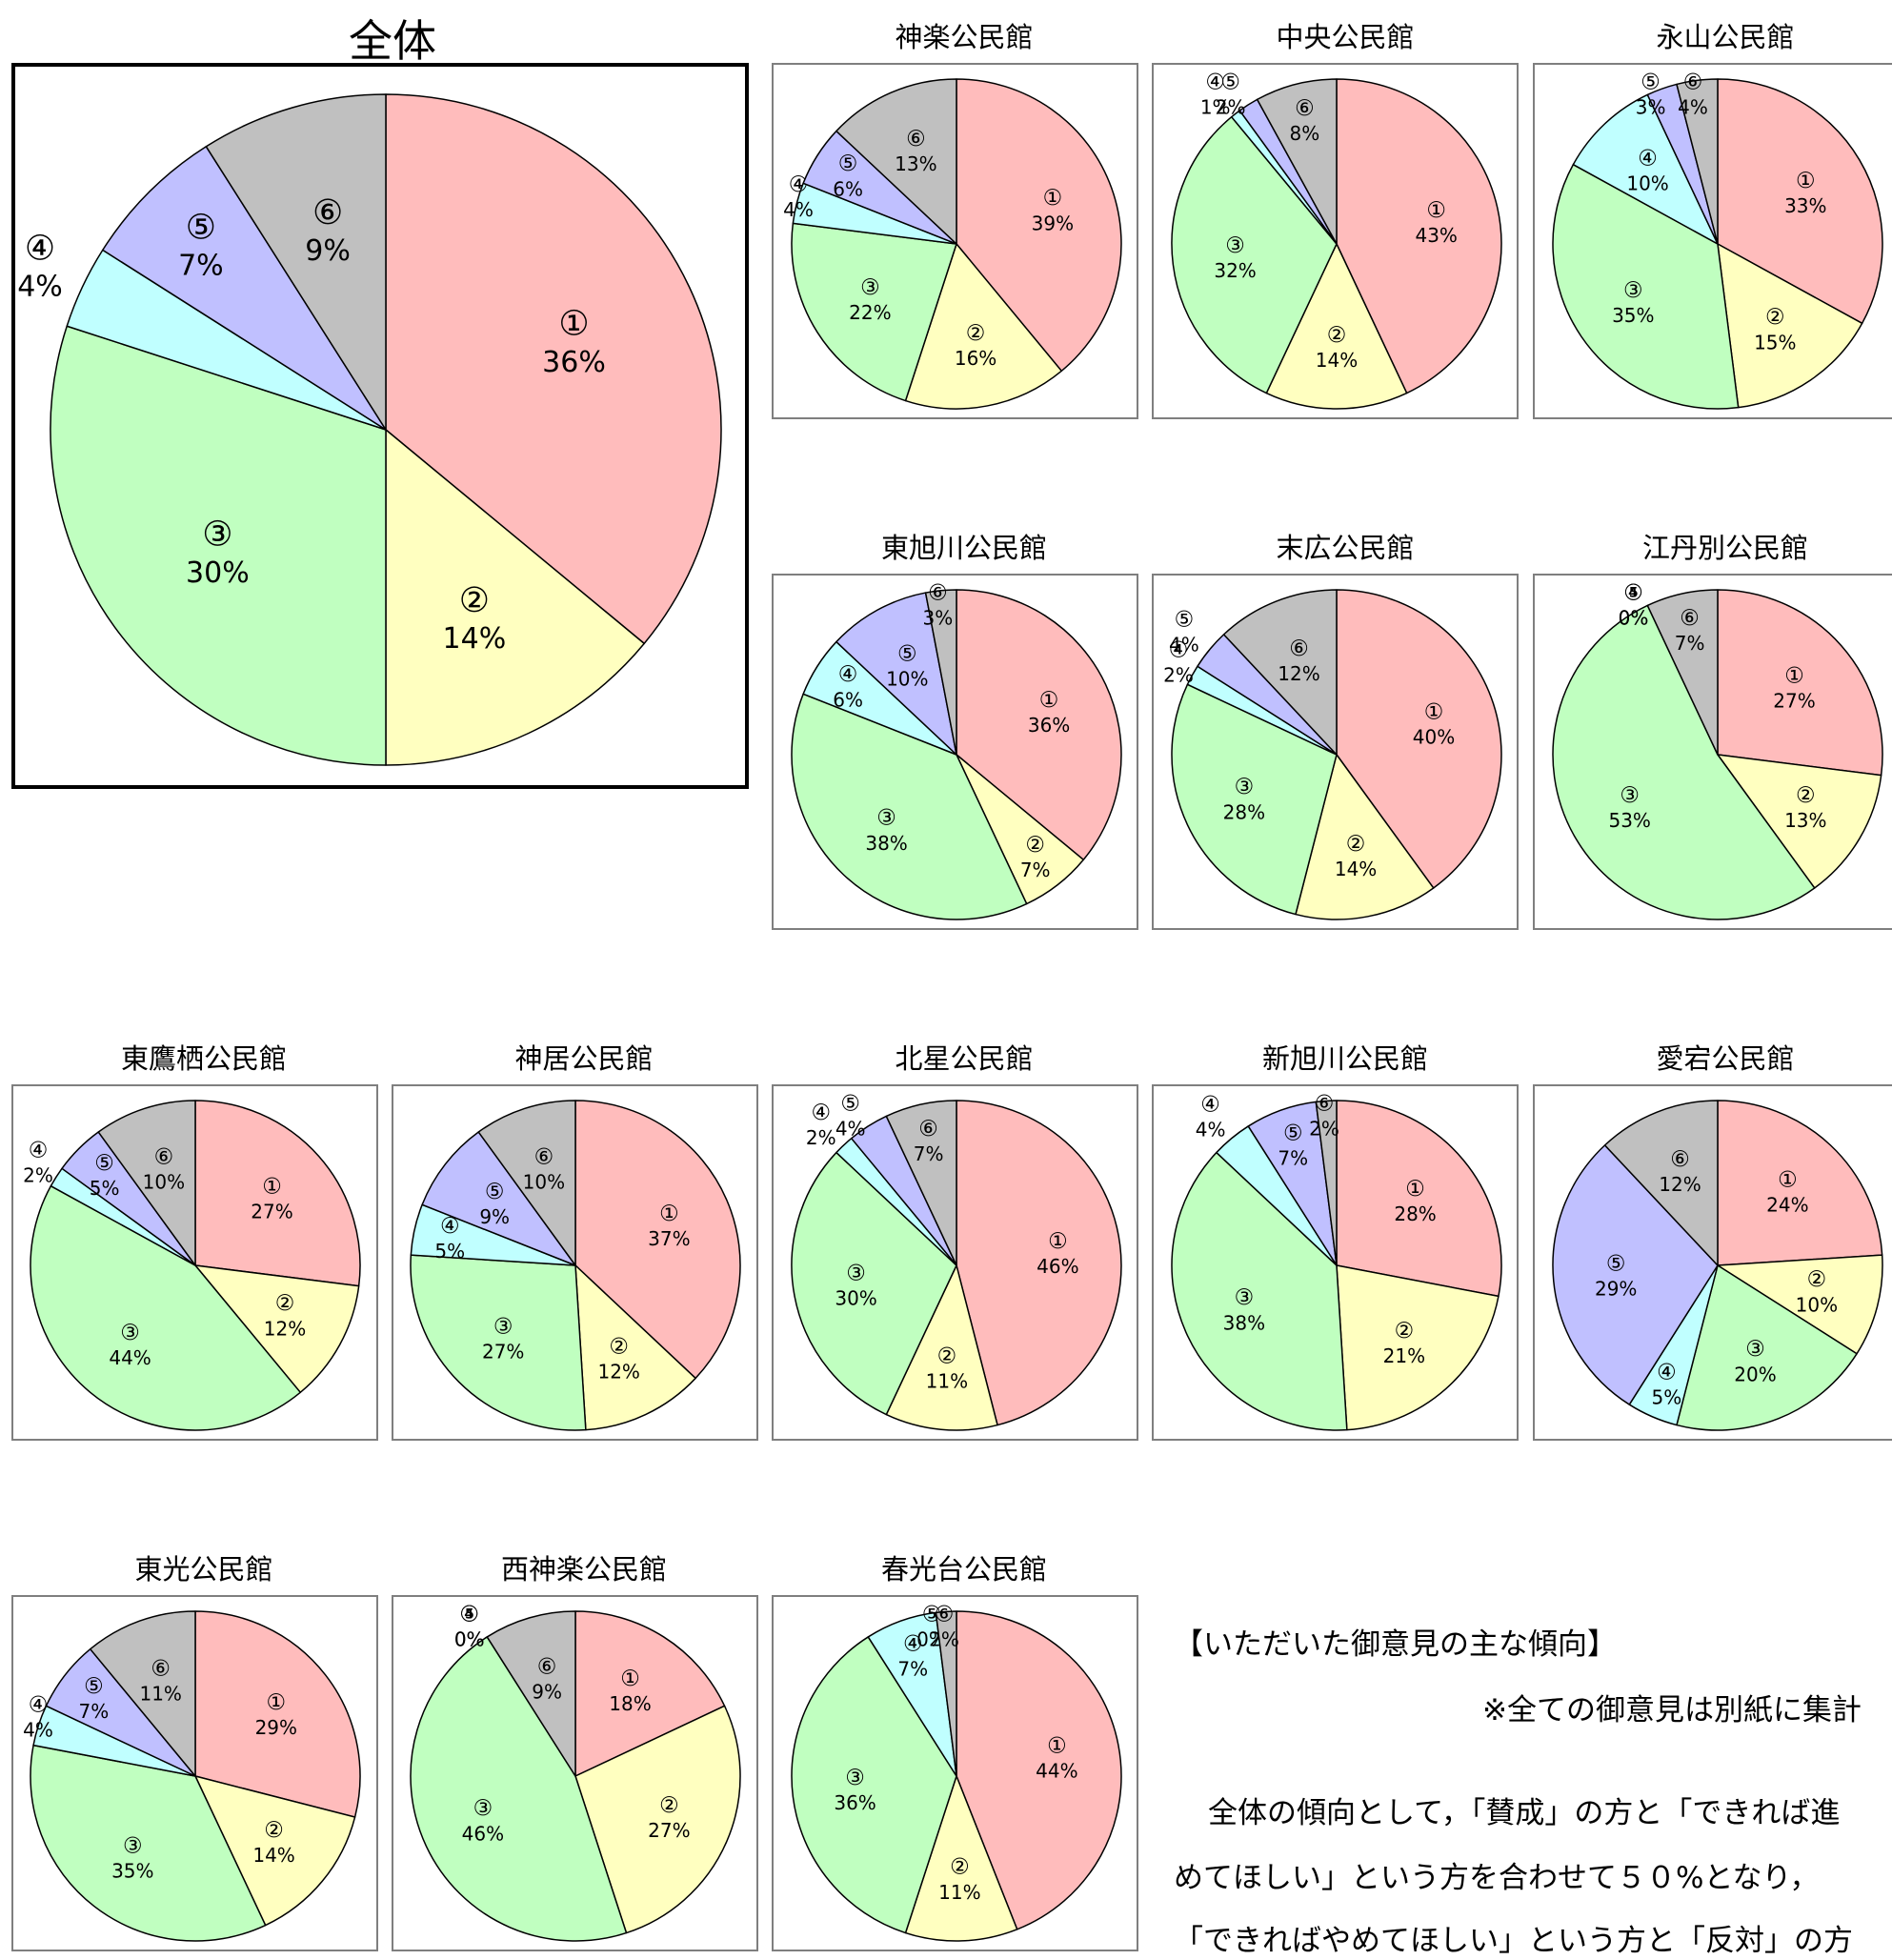  I want to click on slice-percent-label: 6%, so click(848, 699).